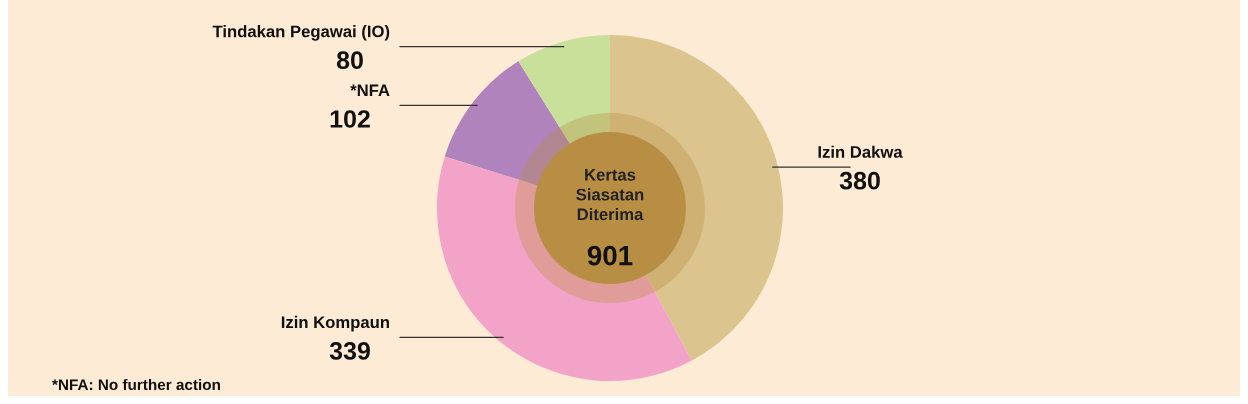  Describe the element at coordinates (349, 60) in the screenshot. I see `data-label: 80` at that location.